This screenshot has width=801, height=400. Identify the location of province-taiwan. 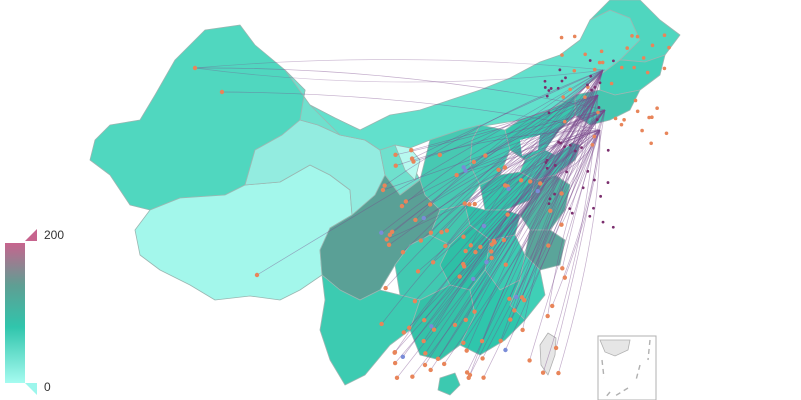
(548, 354).